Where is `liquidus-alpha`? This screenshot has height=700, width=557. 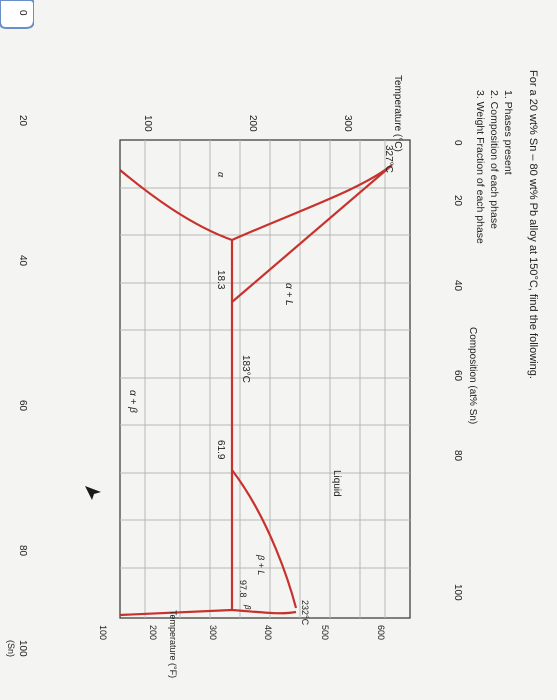
liquidus-alpha is located at coordinates (312, 233).